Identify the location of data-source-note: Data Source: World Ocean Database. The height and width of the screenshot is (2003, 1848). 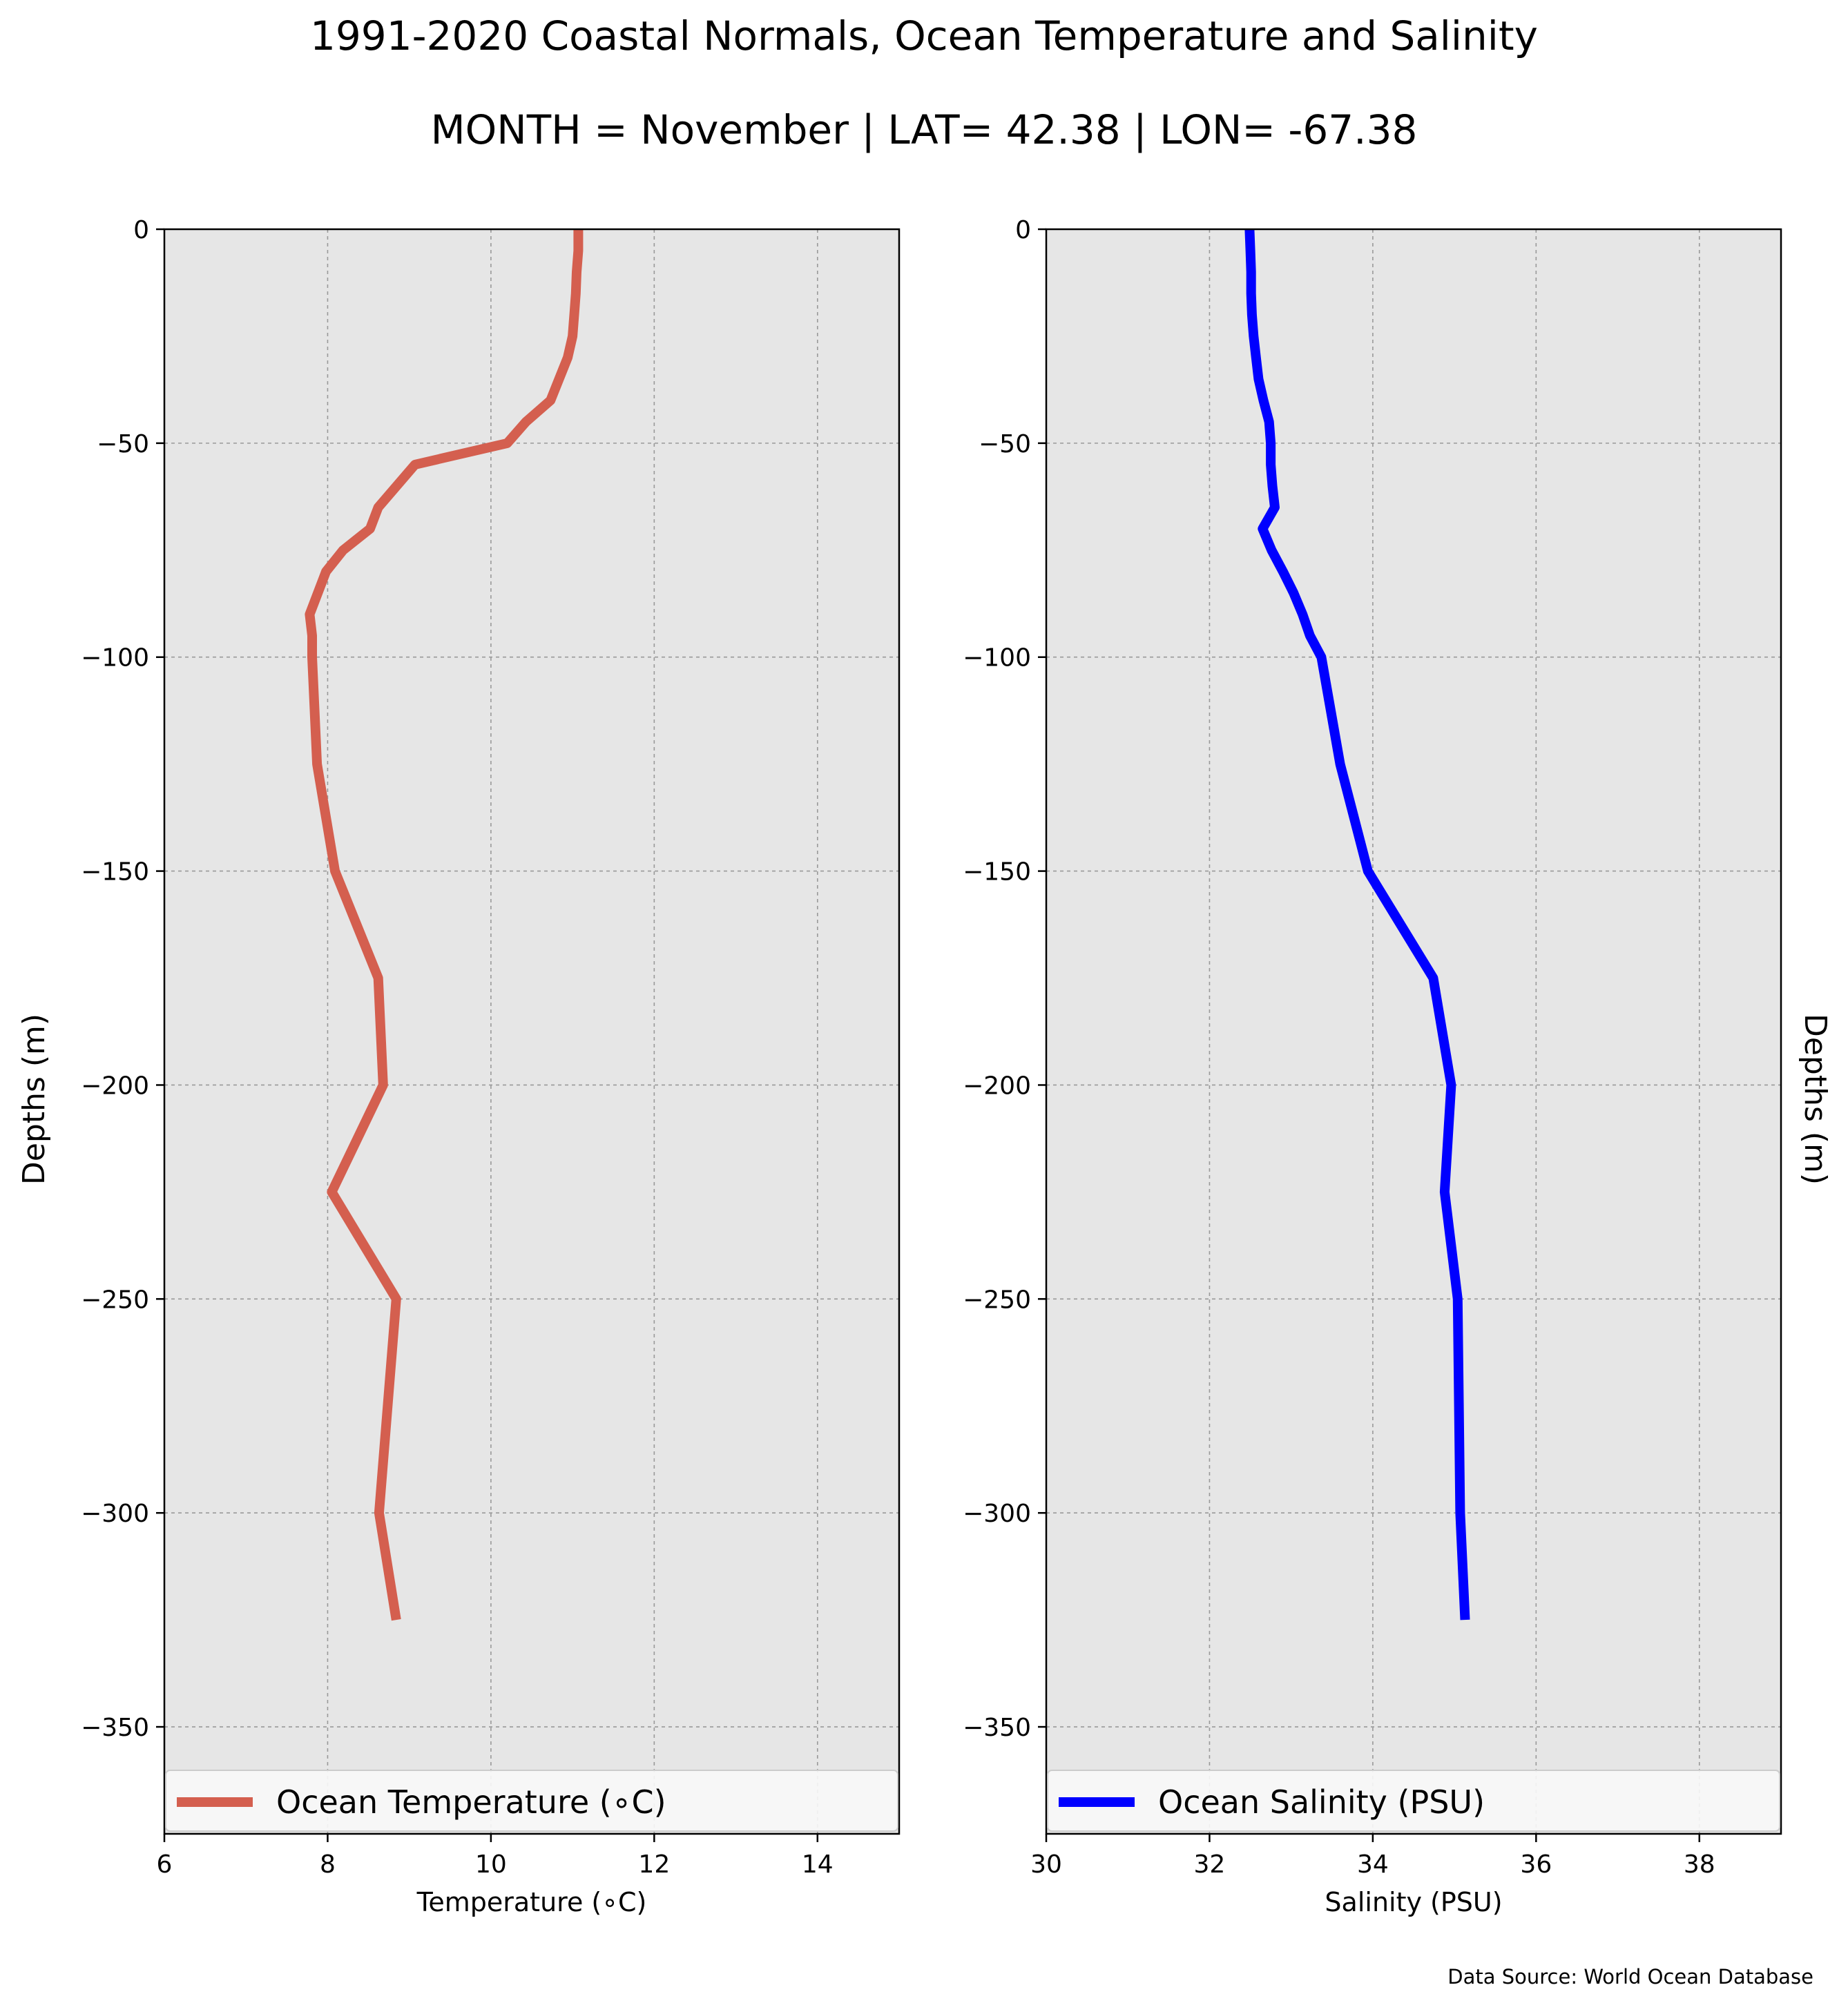
(1630, 1977).